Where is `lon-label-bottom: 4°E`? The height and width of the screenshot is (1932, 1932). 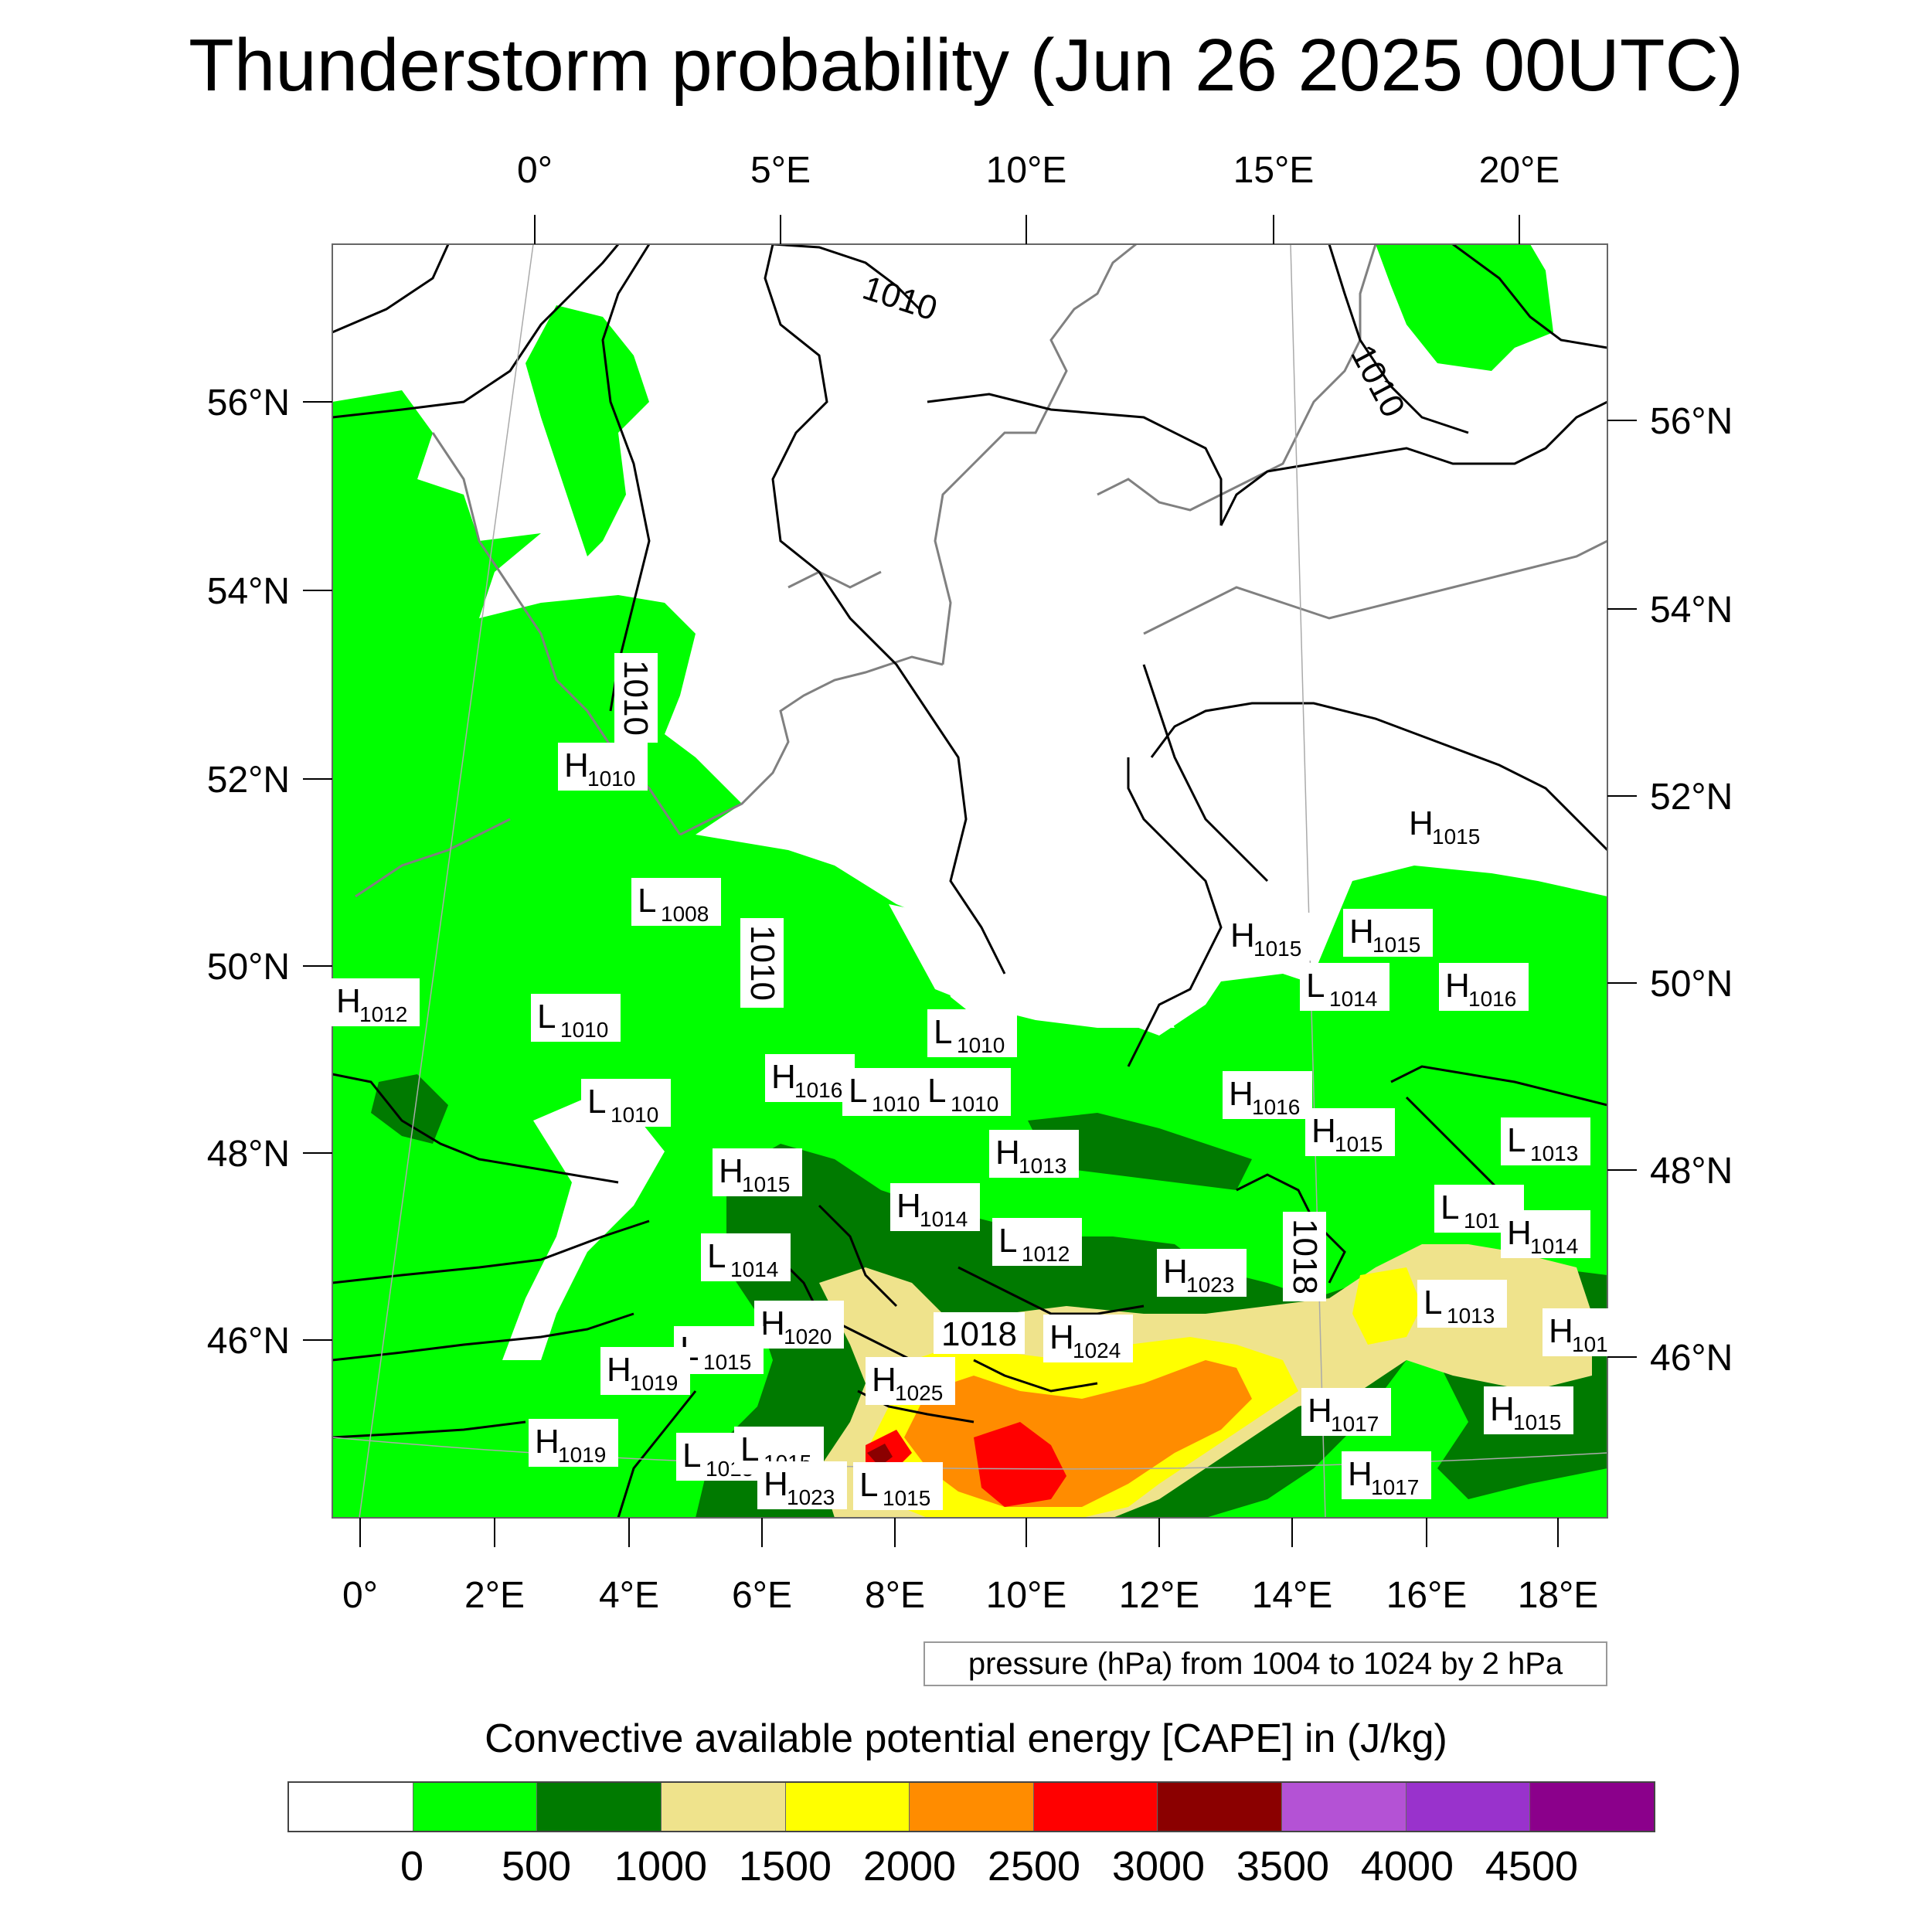
lon-label-bottom: 4°E is located at coordinates (629, 1596).